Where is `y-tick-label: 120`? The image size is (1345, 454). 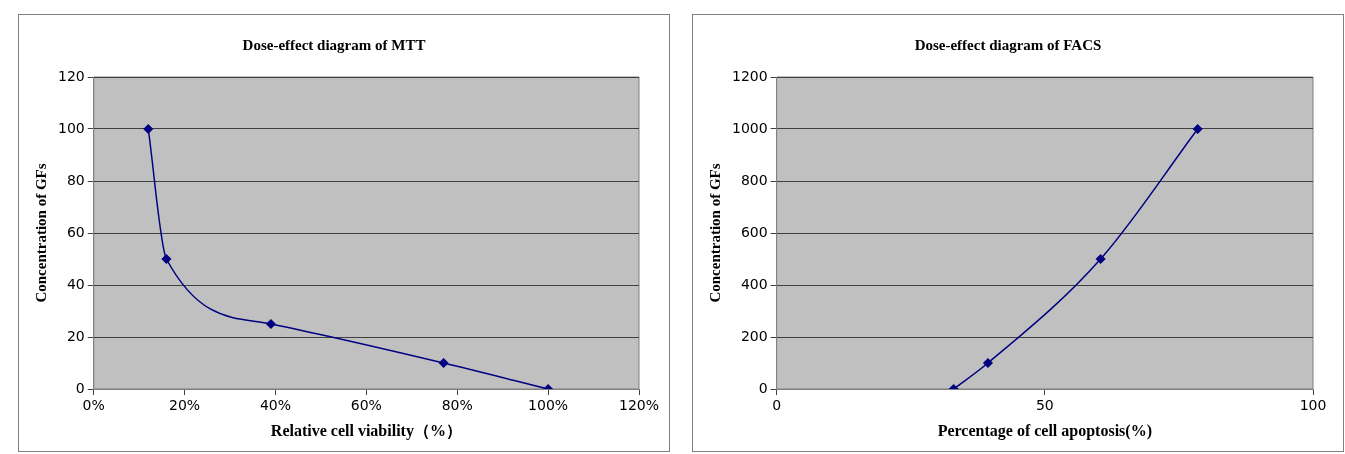
y-tick-label: 120 is located at coordinates (71, 75).